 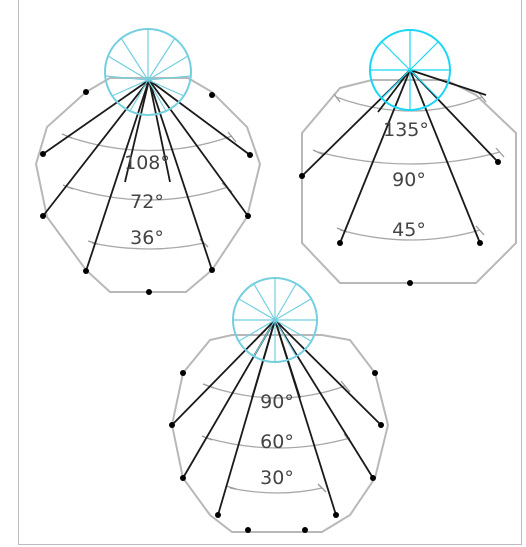 I want to click on angle-label: 60°, so click(x=277, y=442).